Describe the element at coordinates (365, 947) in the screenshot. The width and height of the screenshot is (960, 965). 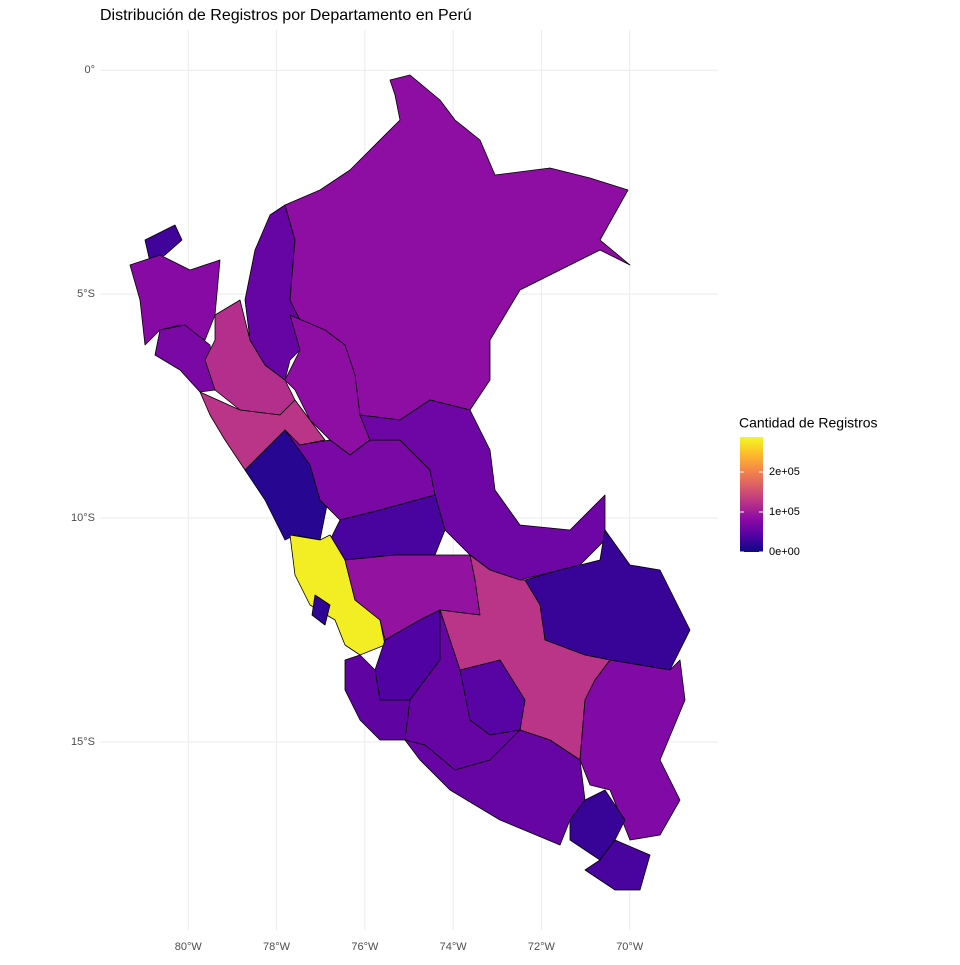
I see `x-tick-label: 76°W` at that location.